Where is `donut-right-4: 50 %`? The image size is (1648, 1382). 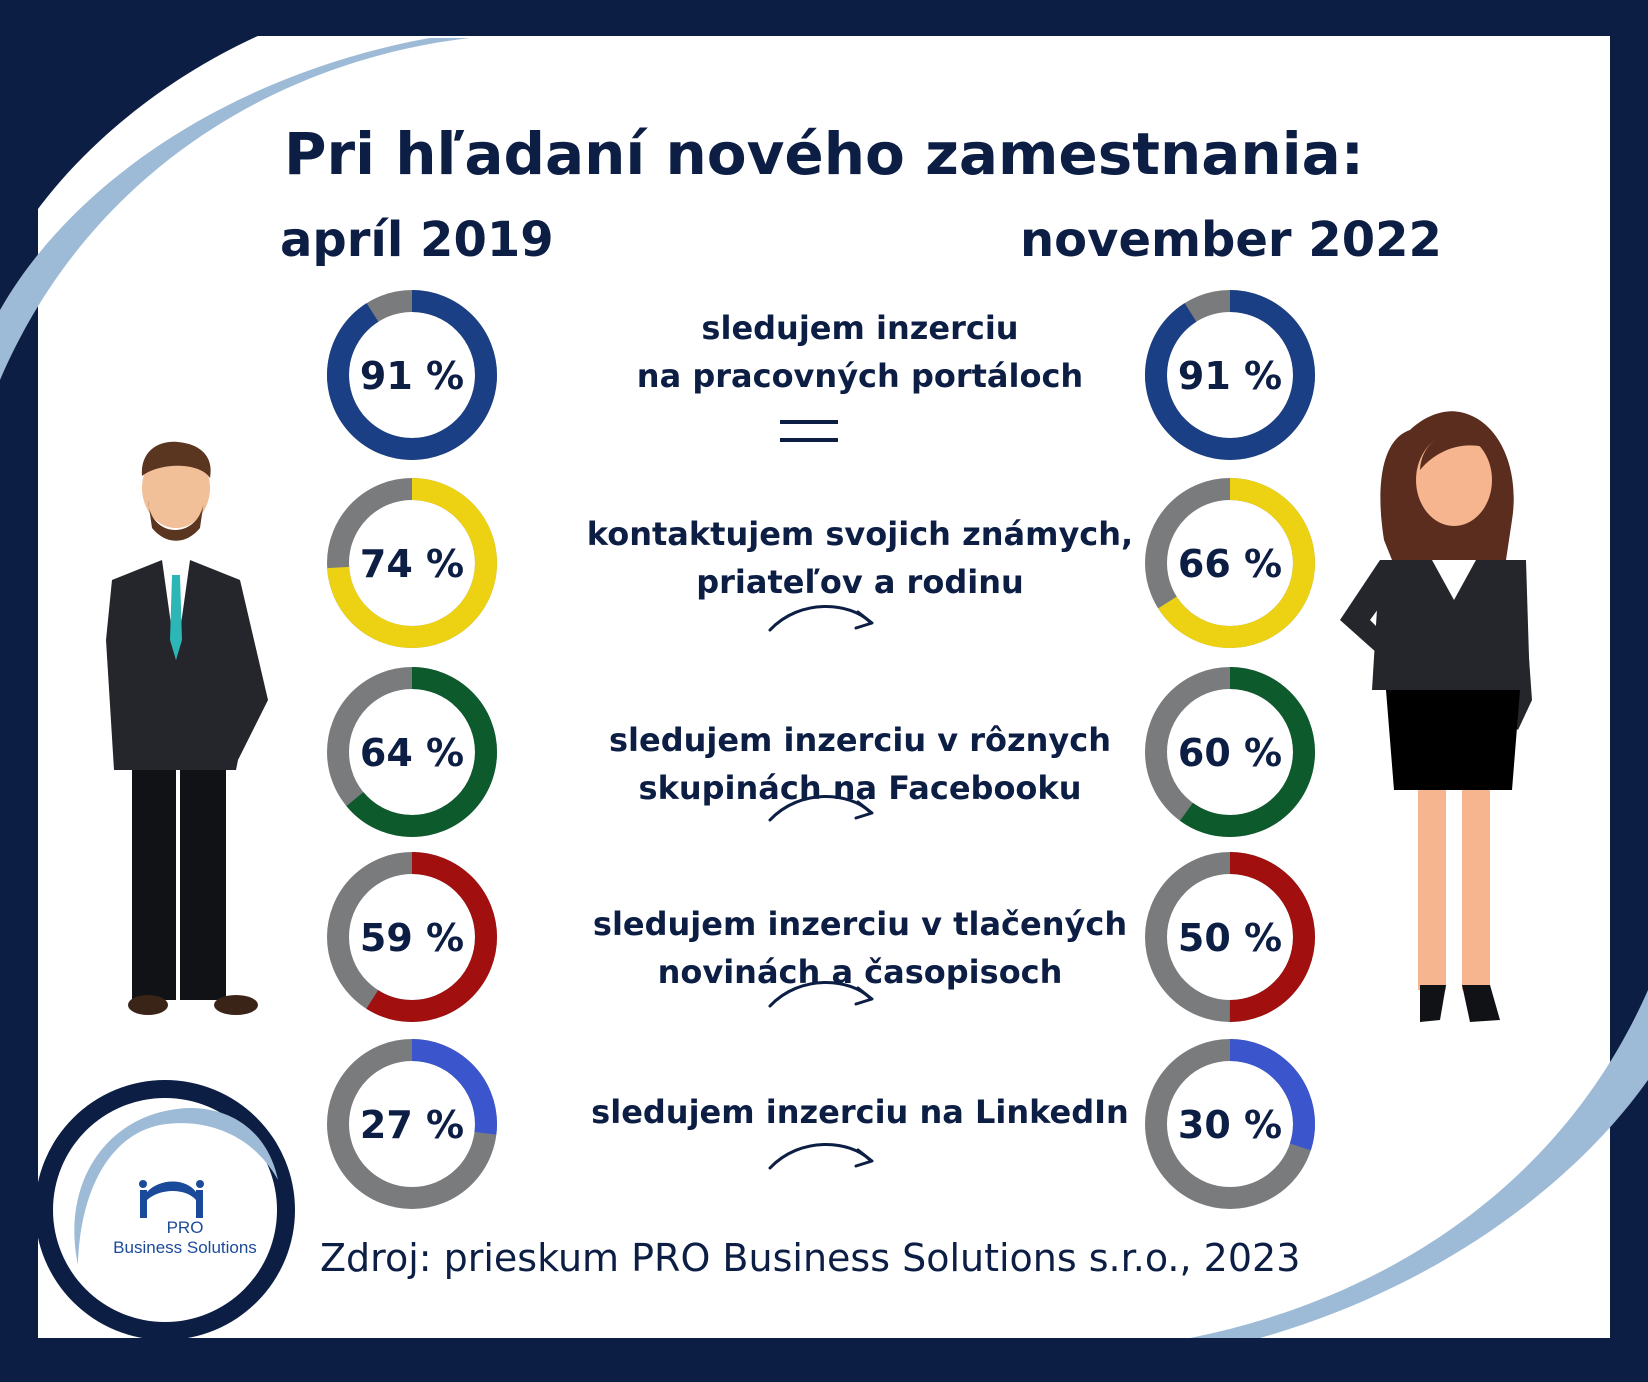
donut-right-4: 50 % is located at coordinates (1230, 937).